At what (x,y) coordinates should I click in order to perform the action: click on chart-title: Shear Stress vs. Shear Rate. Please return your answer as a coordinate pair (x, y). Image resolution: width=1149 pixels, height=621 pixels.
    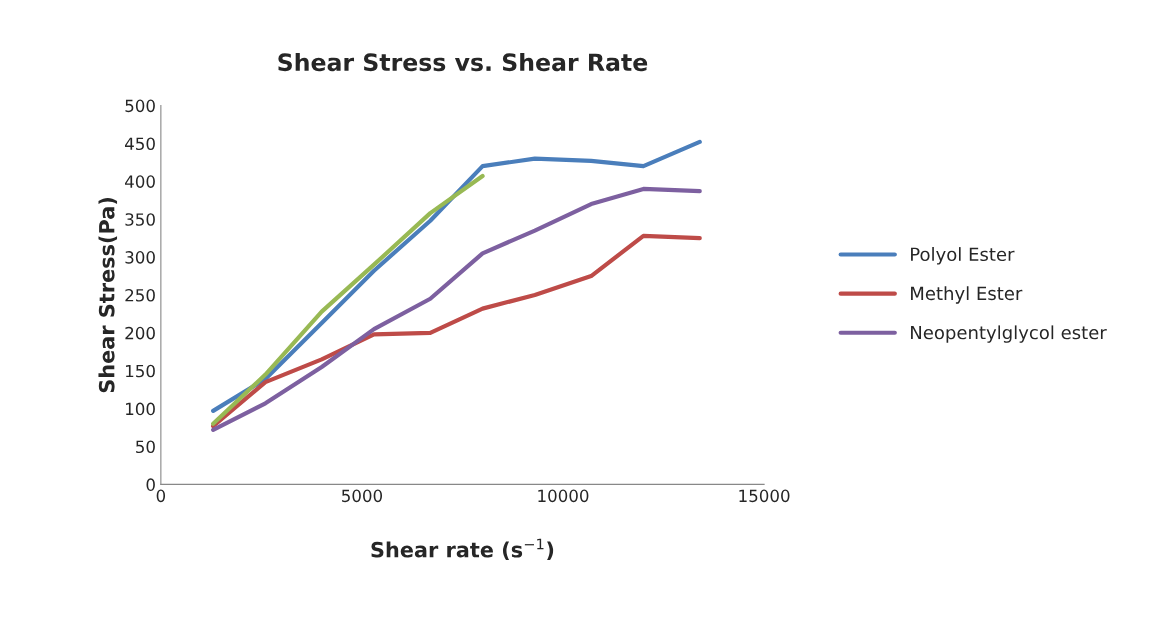
    Looking at the image, I should click on (463, 62).